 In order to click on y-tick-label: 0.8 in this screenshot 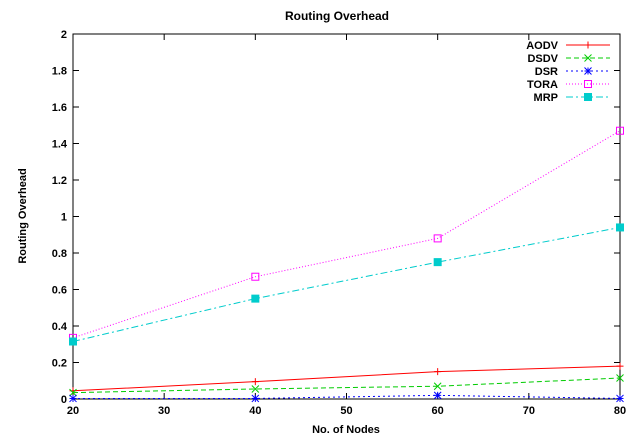, I will do `click(59, 254)`.